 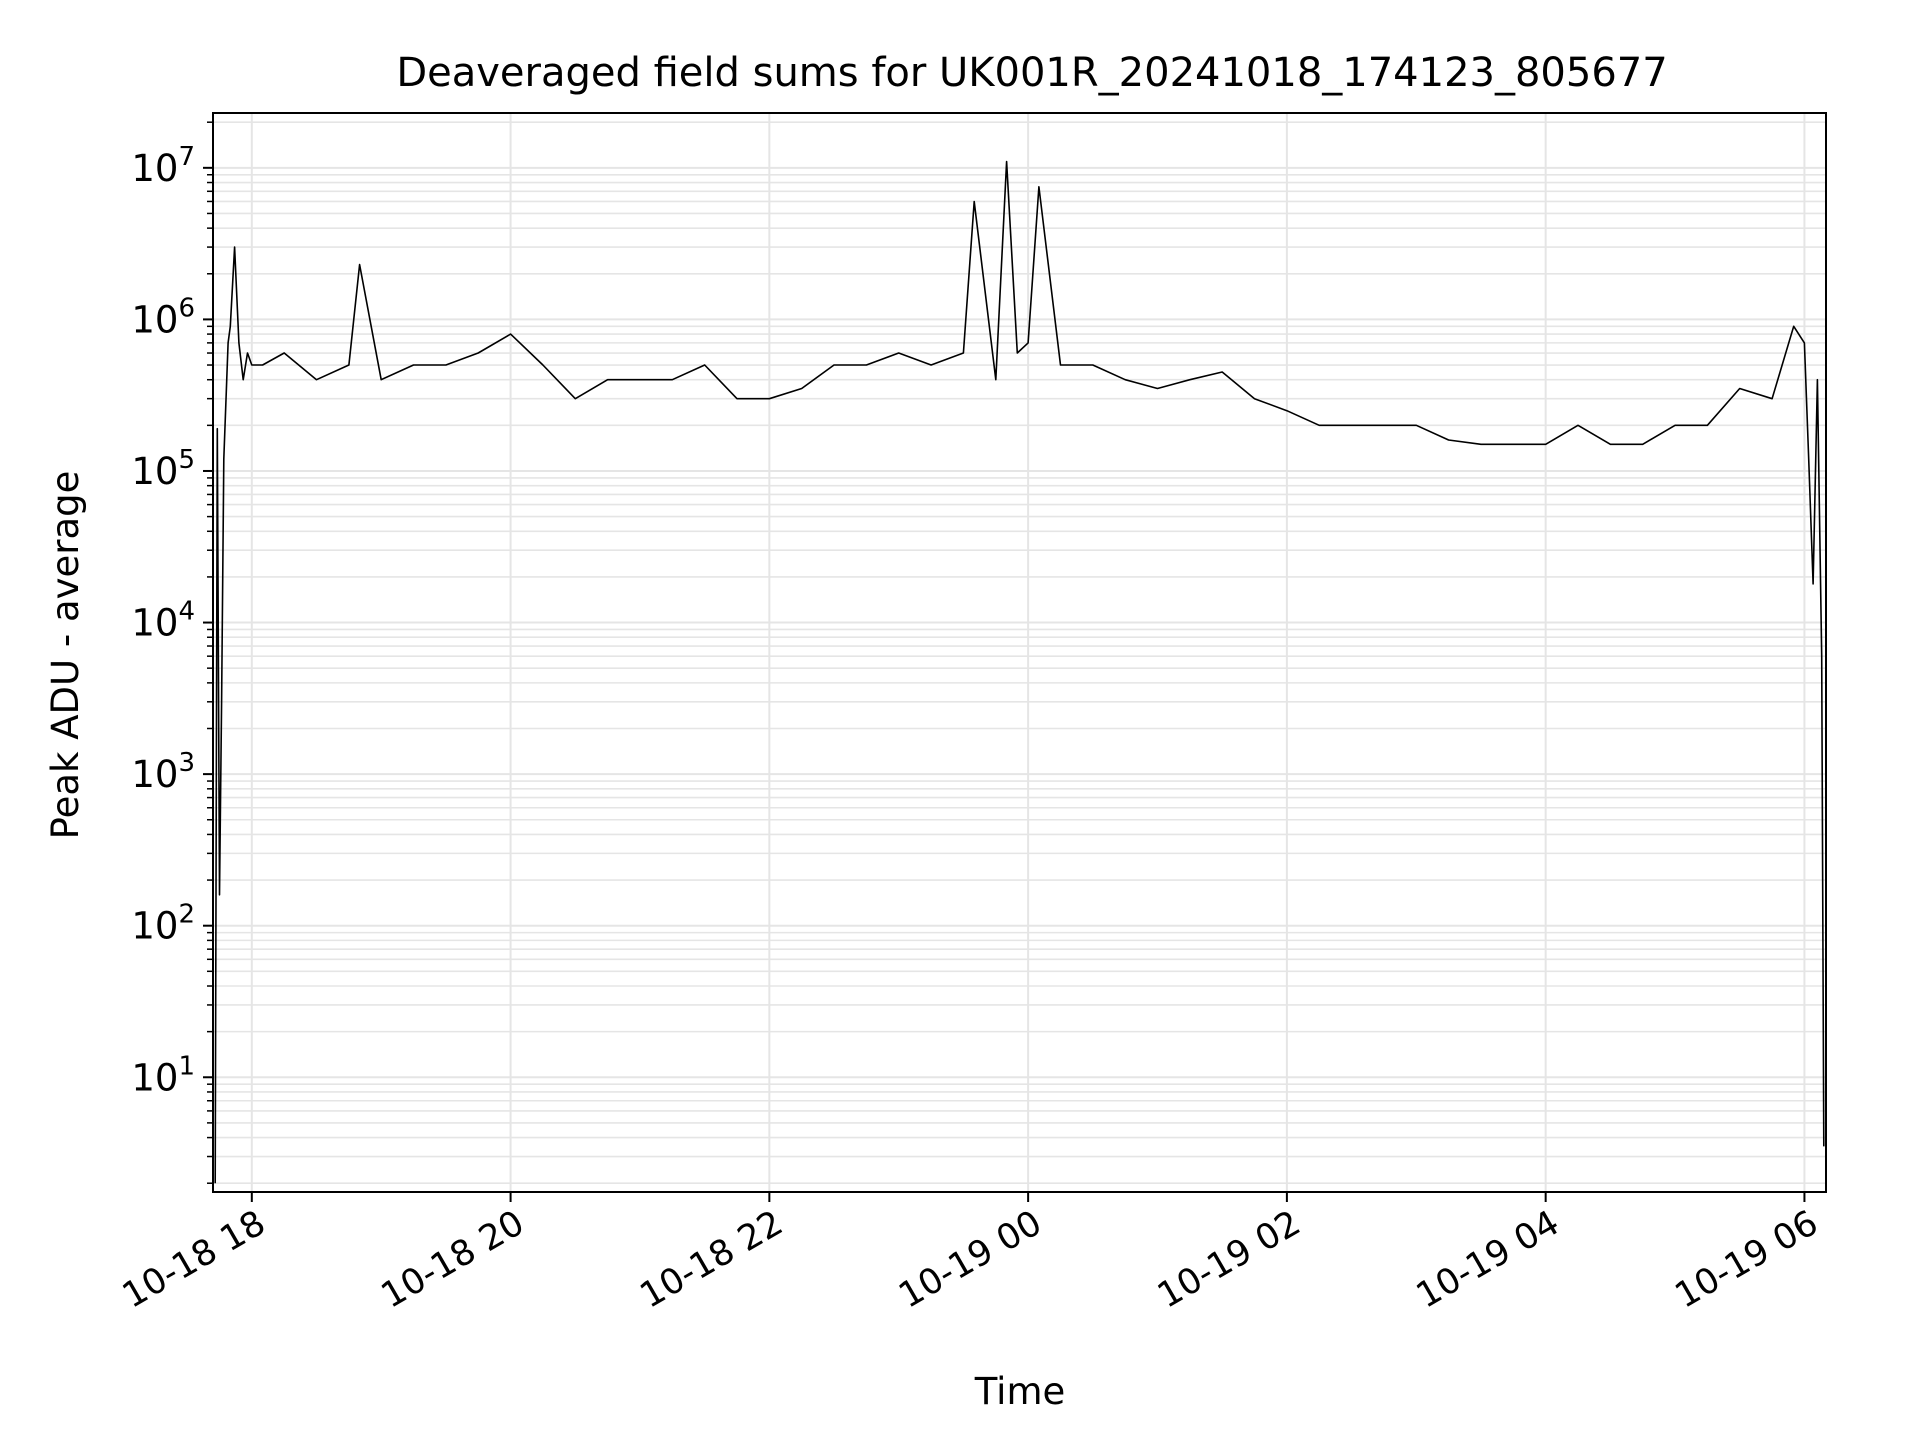 What do you see at coordinates (163, 317) in the screenshot?
I see `y-tick-label: 106` at bounding box center [163, 317].